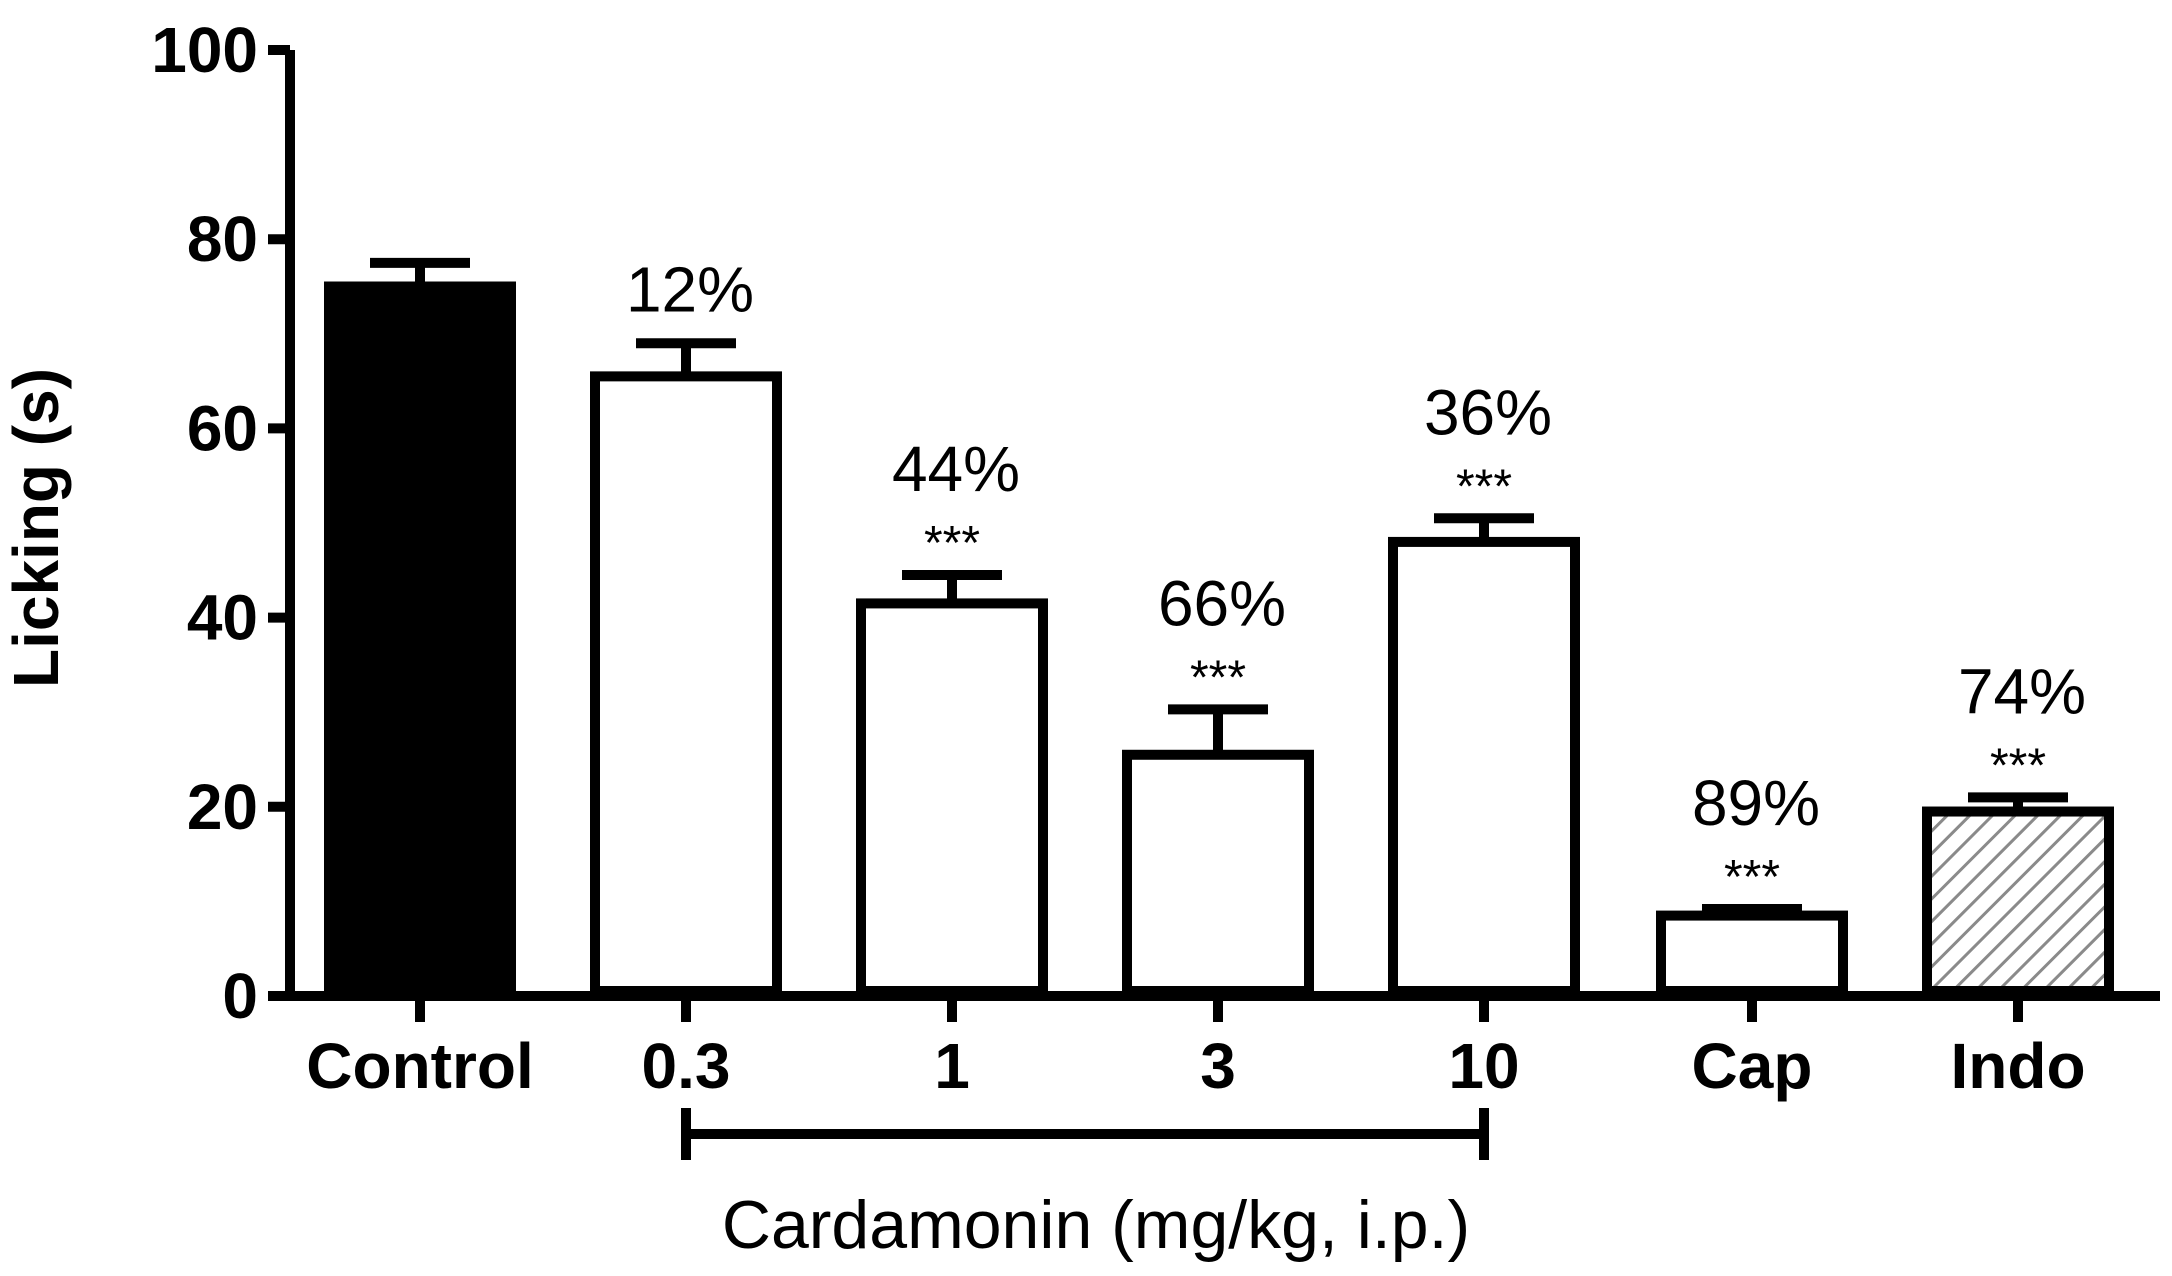 The height and width of the screenshot is (1276, 2172). What do you see at coordinates (1752, 1066) in the screenshot?
I see `x-tick-label: Cap` at bounding box center [1752, 1066].